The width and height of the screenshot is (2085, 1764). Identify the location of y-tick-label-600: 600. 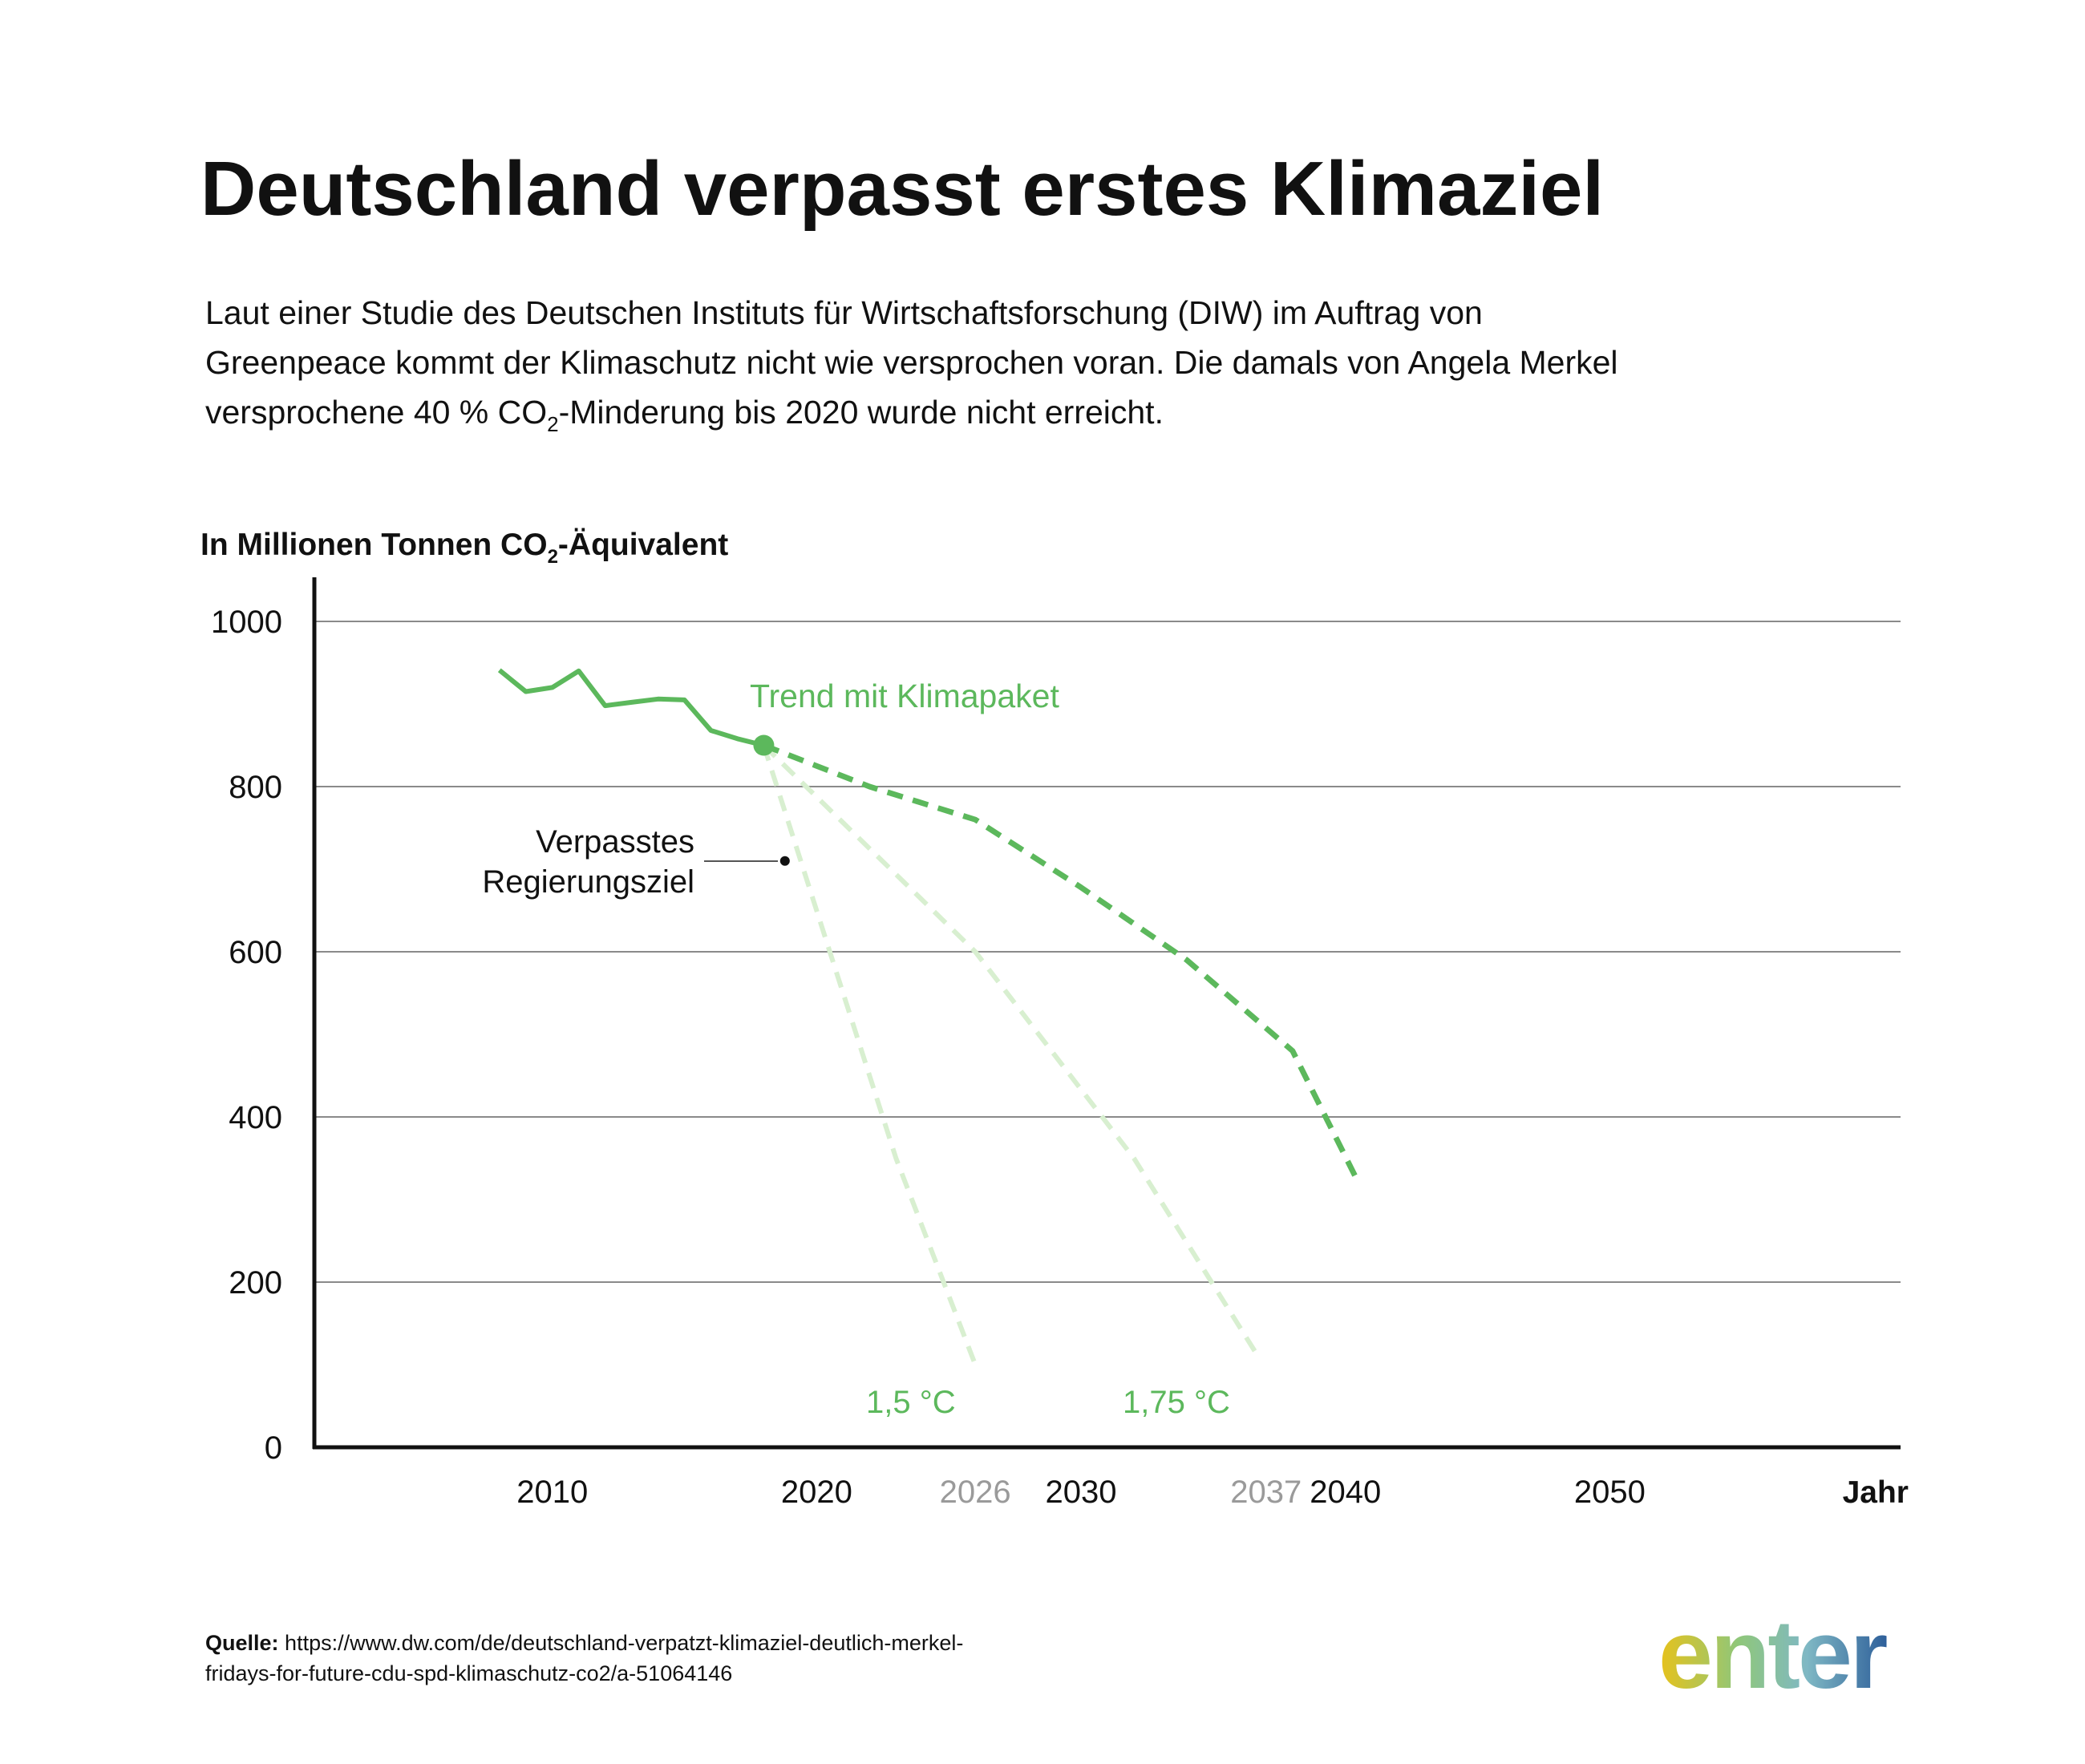
(255, 952).